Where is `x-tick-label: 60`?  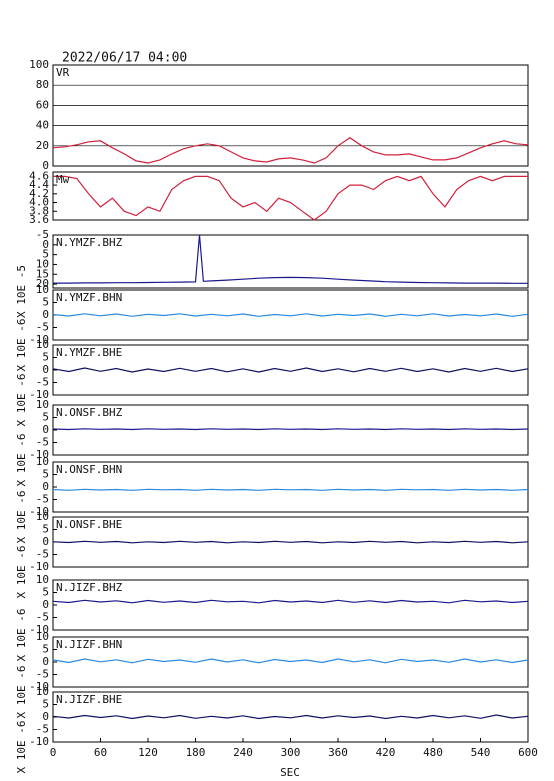
x-tick-label: 60 is located at coordinates (100, 752).